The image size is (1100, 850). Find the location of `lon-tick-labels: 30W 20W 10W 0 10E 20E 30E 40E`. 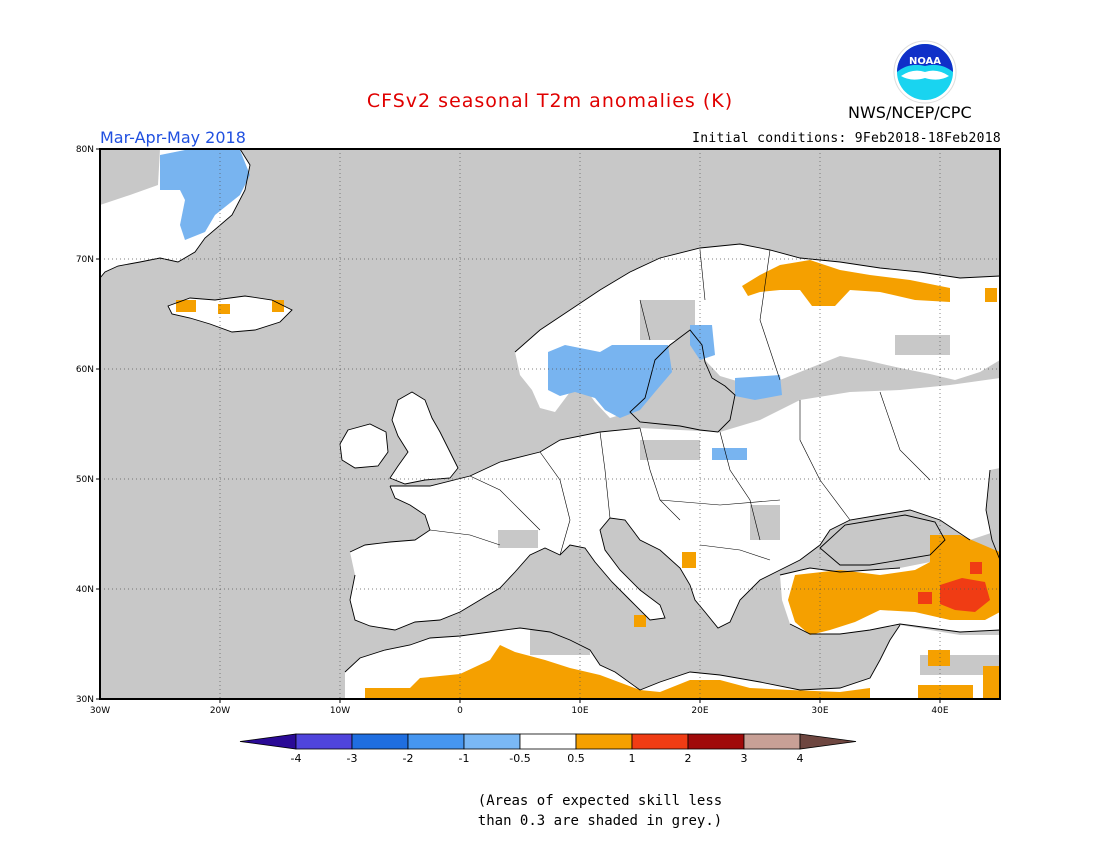

lon-tick-labels: 30W 20W 10W 0 10E 20E 30E 40E is located at coordinates (519, 711).